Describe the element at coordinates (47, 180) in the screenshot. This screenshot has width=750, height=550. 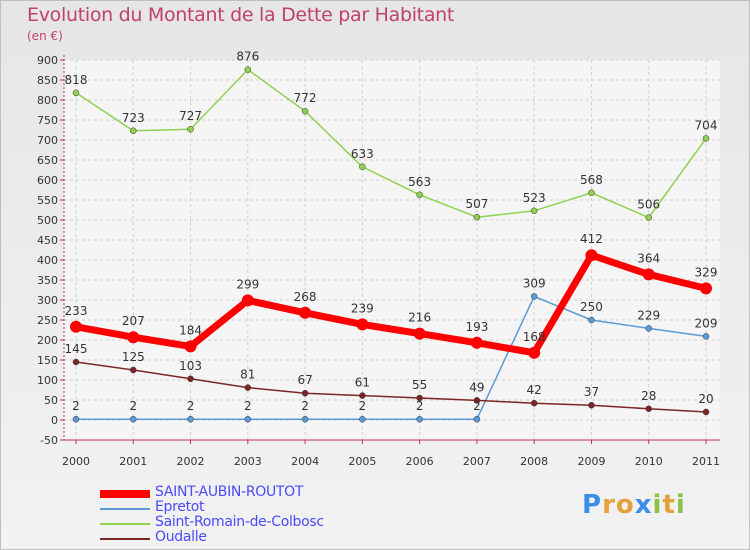
I see `y-tick-label: 600` at that location.